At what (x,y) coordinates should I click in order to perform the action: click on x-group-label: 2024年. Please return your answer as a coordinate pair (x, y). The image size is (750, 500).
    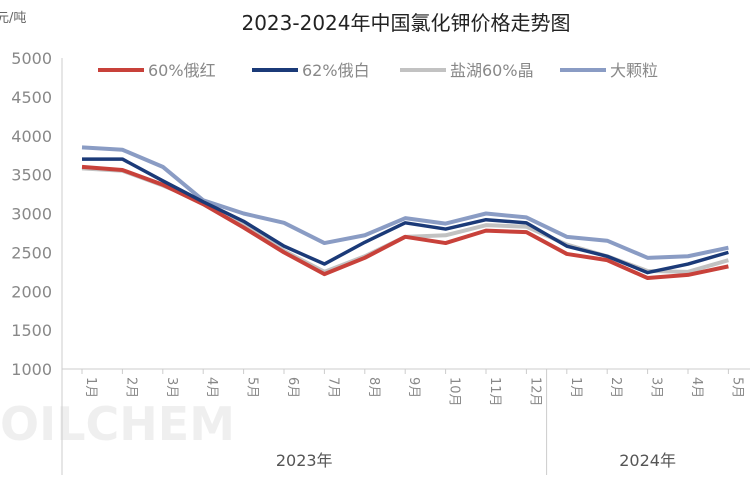
    Looking at the image, I should click on (647, 460).